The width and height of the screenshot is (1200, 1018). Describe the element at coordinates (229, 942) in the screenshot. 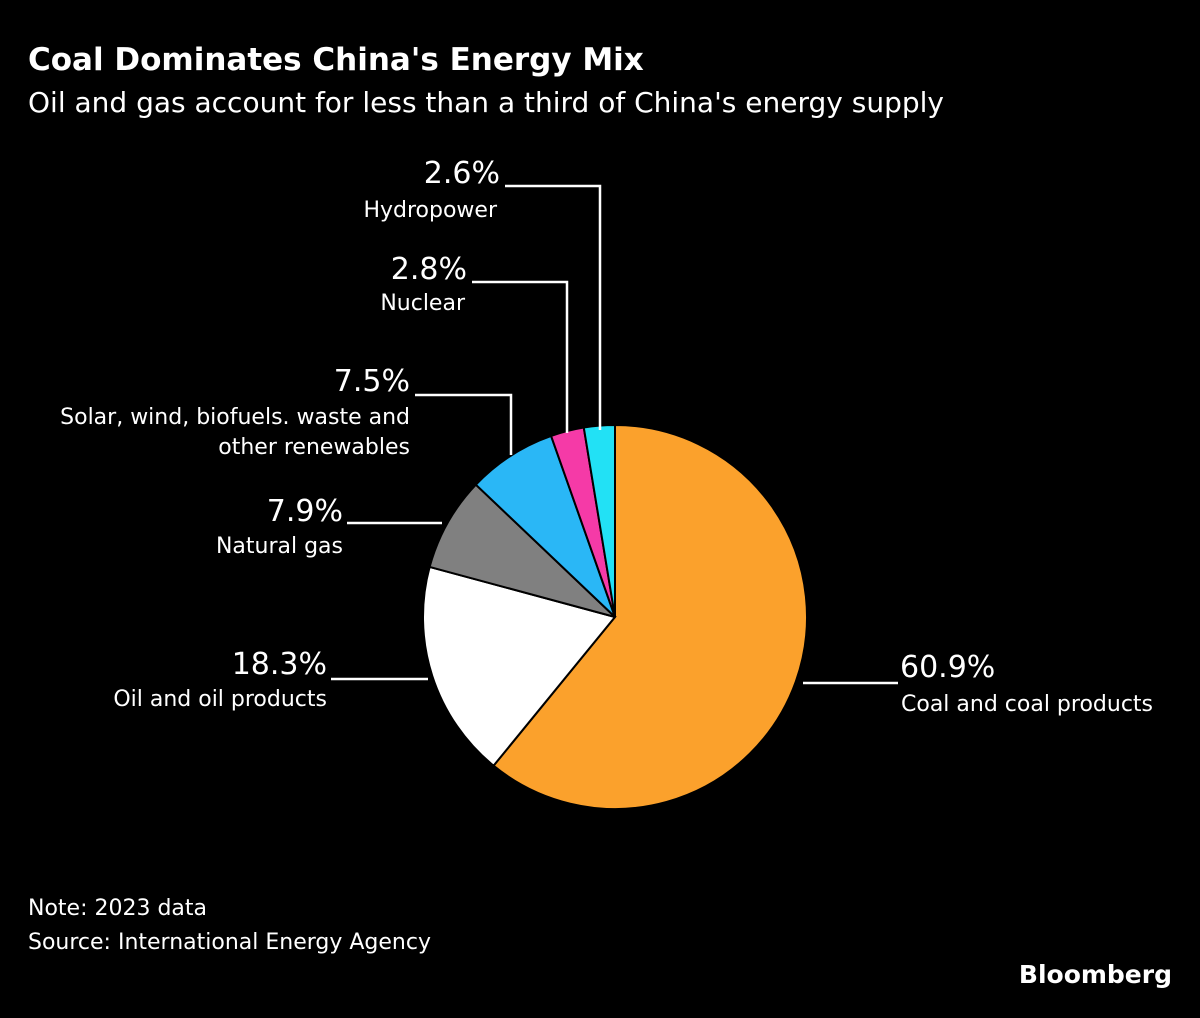

I see `chart-source: Source: International Energy Agency` at that location.